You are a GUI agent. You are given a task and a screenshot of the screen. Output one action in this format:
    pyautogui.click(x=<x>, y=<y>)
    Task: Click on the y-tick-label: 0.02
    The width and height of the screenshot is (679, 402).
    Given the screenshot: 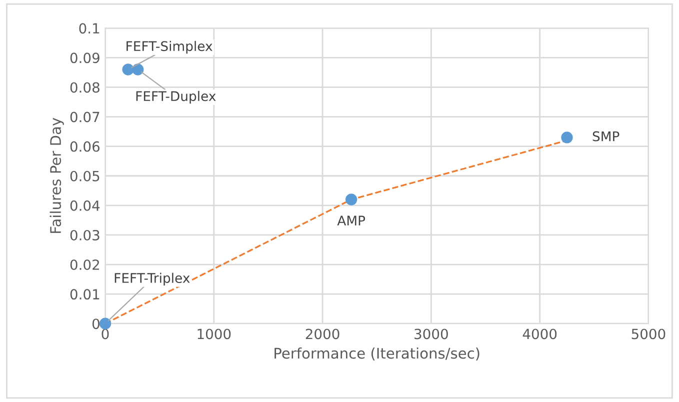 What is the action you would take?
    pyautogui.click(x=84, y=264)
    